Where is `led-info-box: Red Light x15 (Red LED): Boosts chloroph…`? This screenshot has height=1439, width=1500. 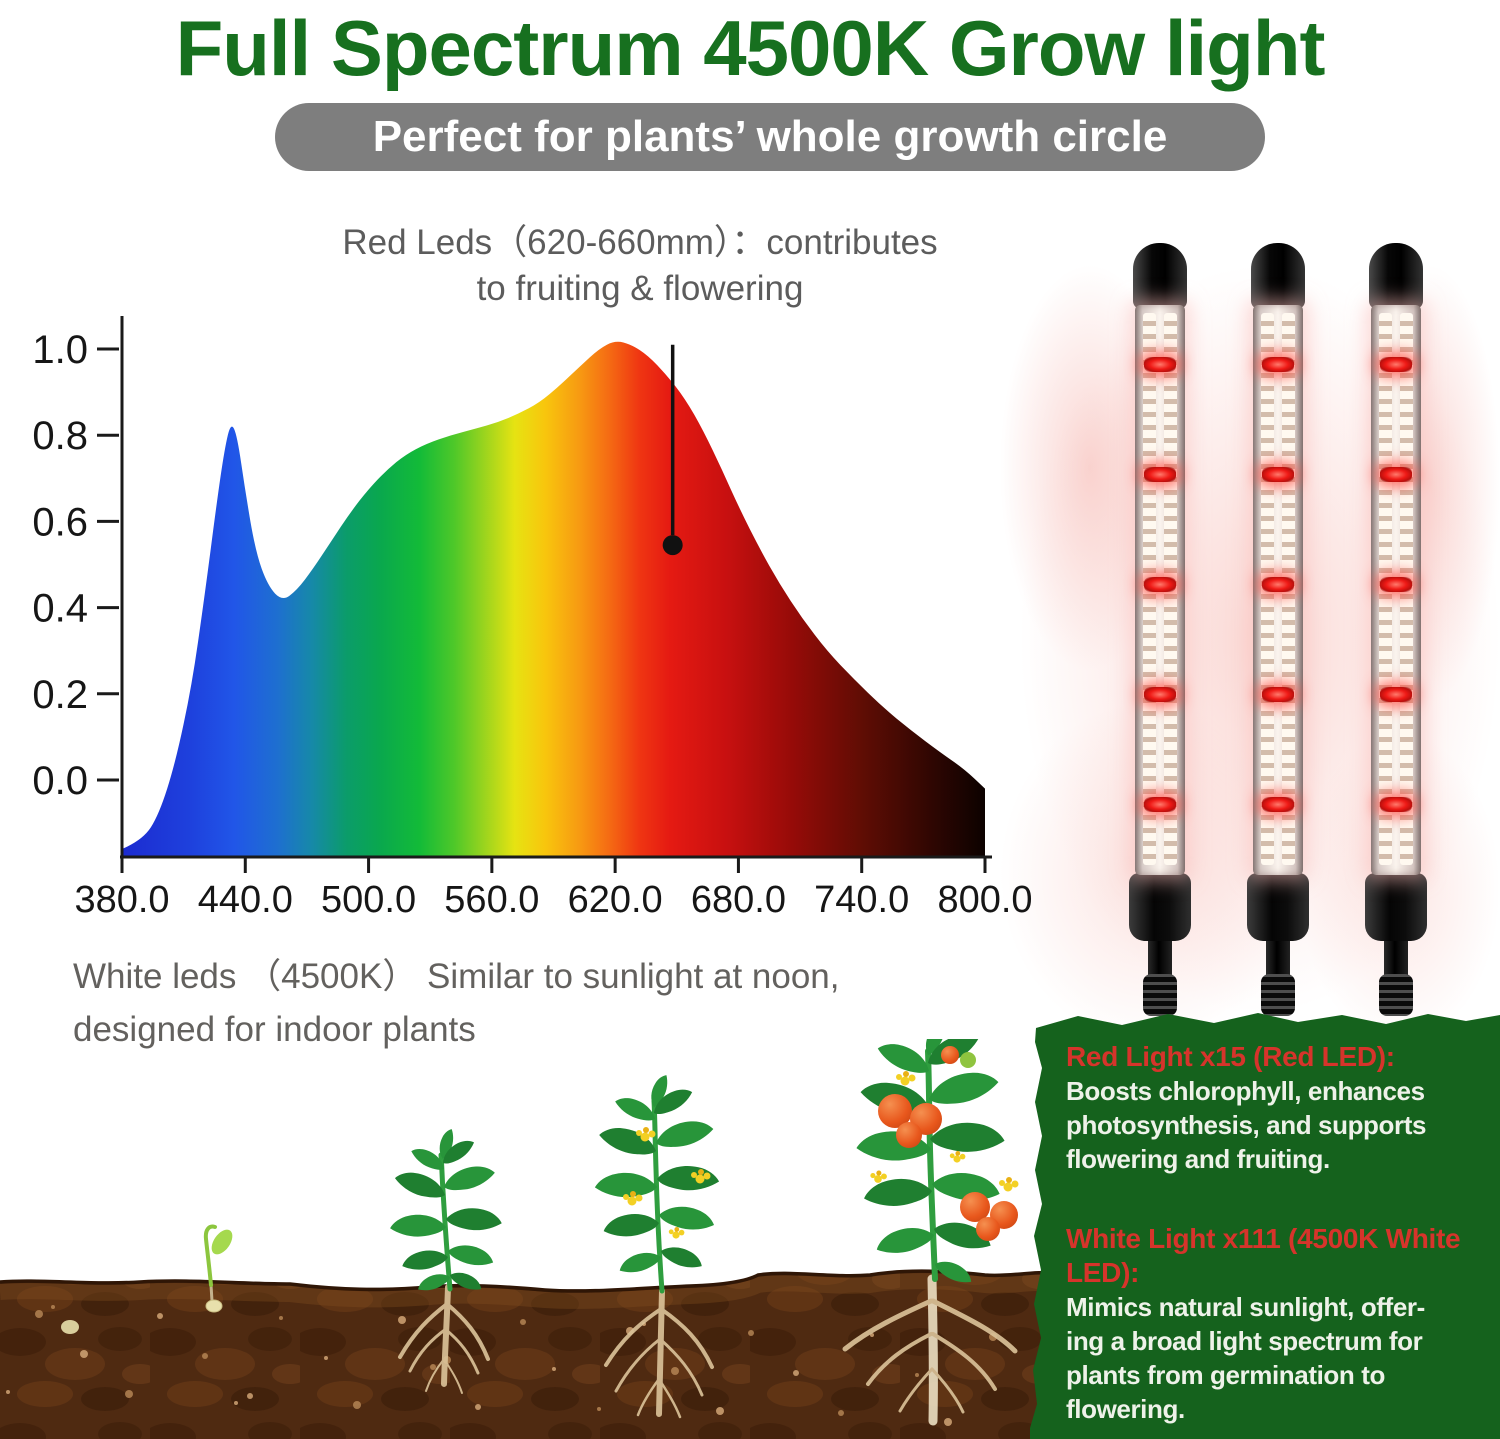
led-info-box: Red Light x15 (Red LED): Boosts chloroph… is located at coordinates (1265, 1226).